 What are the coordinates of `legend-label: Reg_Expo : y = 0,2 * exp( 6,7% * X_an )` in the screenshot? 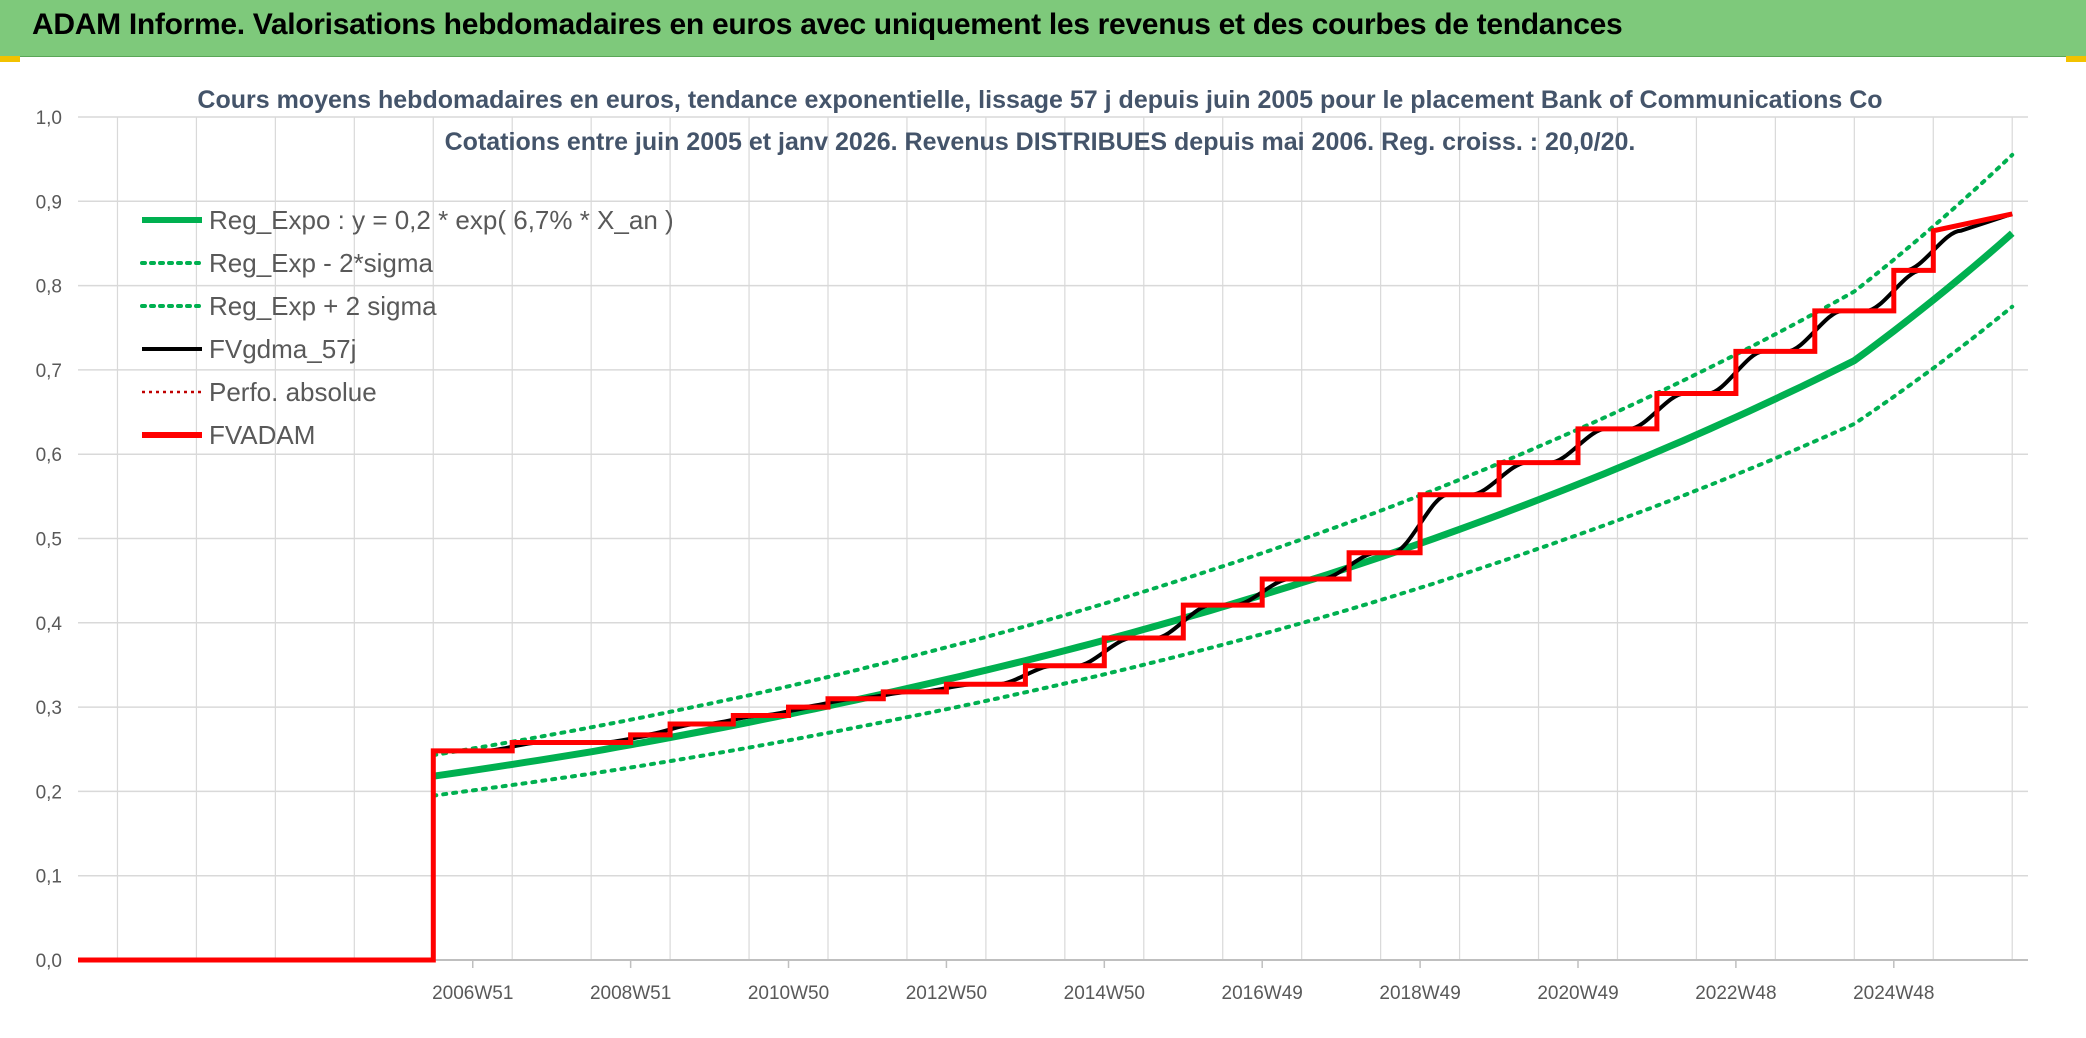 It's located at (441, 220).